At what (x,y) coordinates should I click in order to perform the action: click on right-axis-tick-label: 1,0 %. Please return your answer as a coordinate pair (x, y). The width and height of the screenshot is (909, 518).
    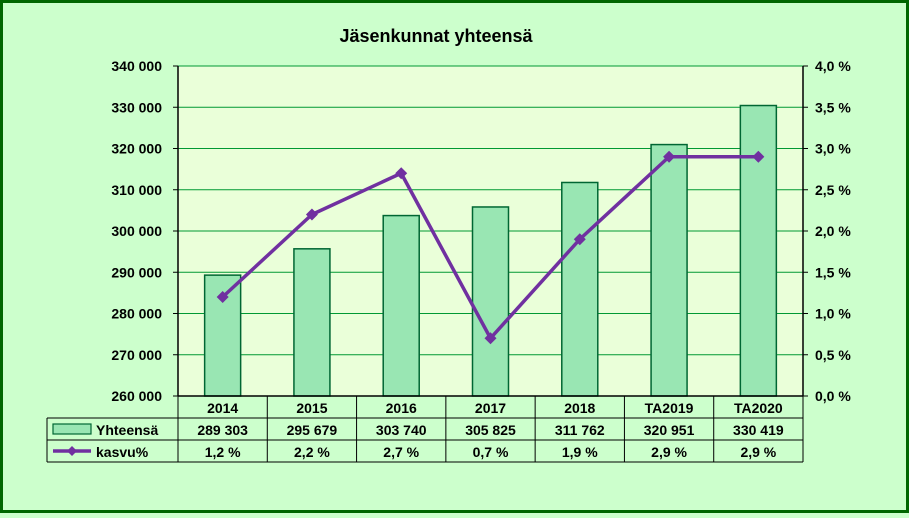
    Looking at the image, I should click on (833, 314).